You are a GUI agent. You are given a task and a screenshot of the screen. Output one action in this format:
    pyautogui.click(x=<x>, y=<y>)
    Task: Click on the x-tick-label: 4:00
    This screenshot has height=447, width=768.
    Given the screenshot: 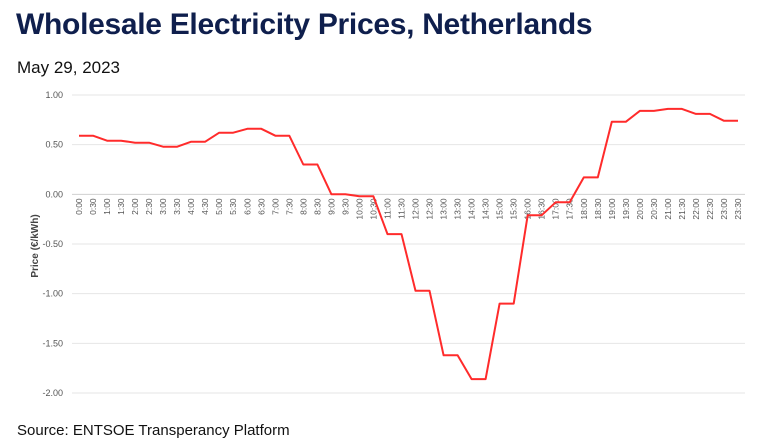 What is the action you would take?
    pyautogui.click(x=191, y=206)
    